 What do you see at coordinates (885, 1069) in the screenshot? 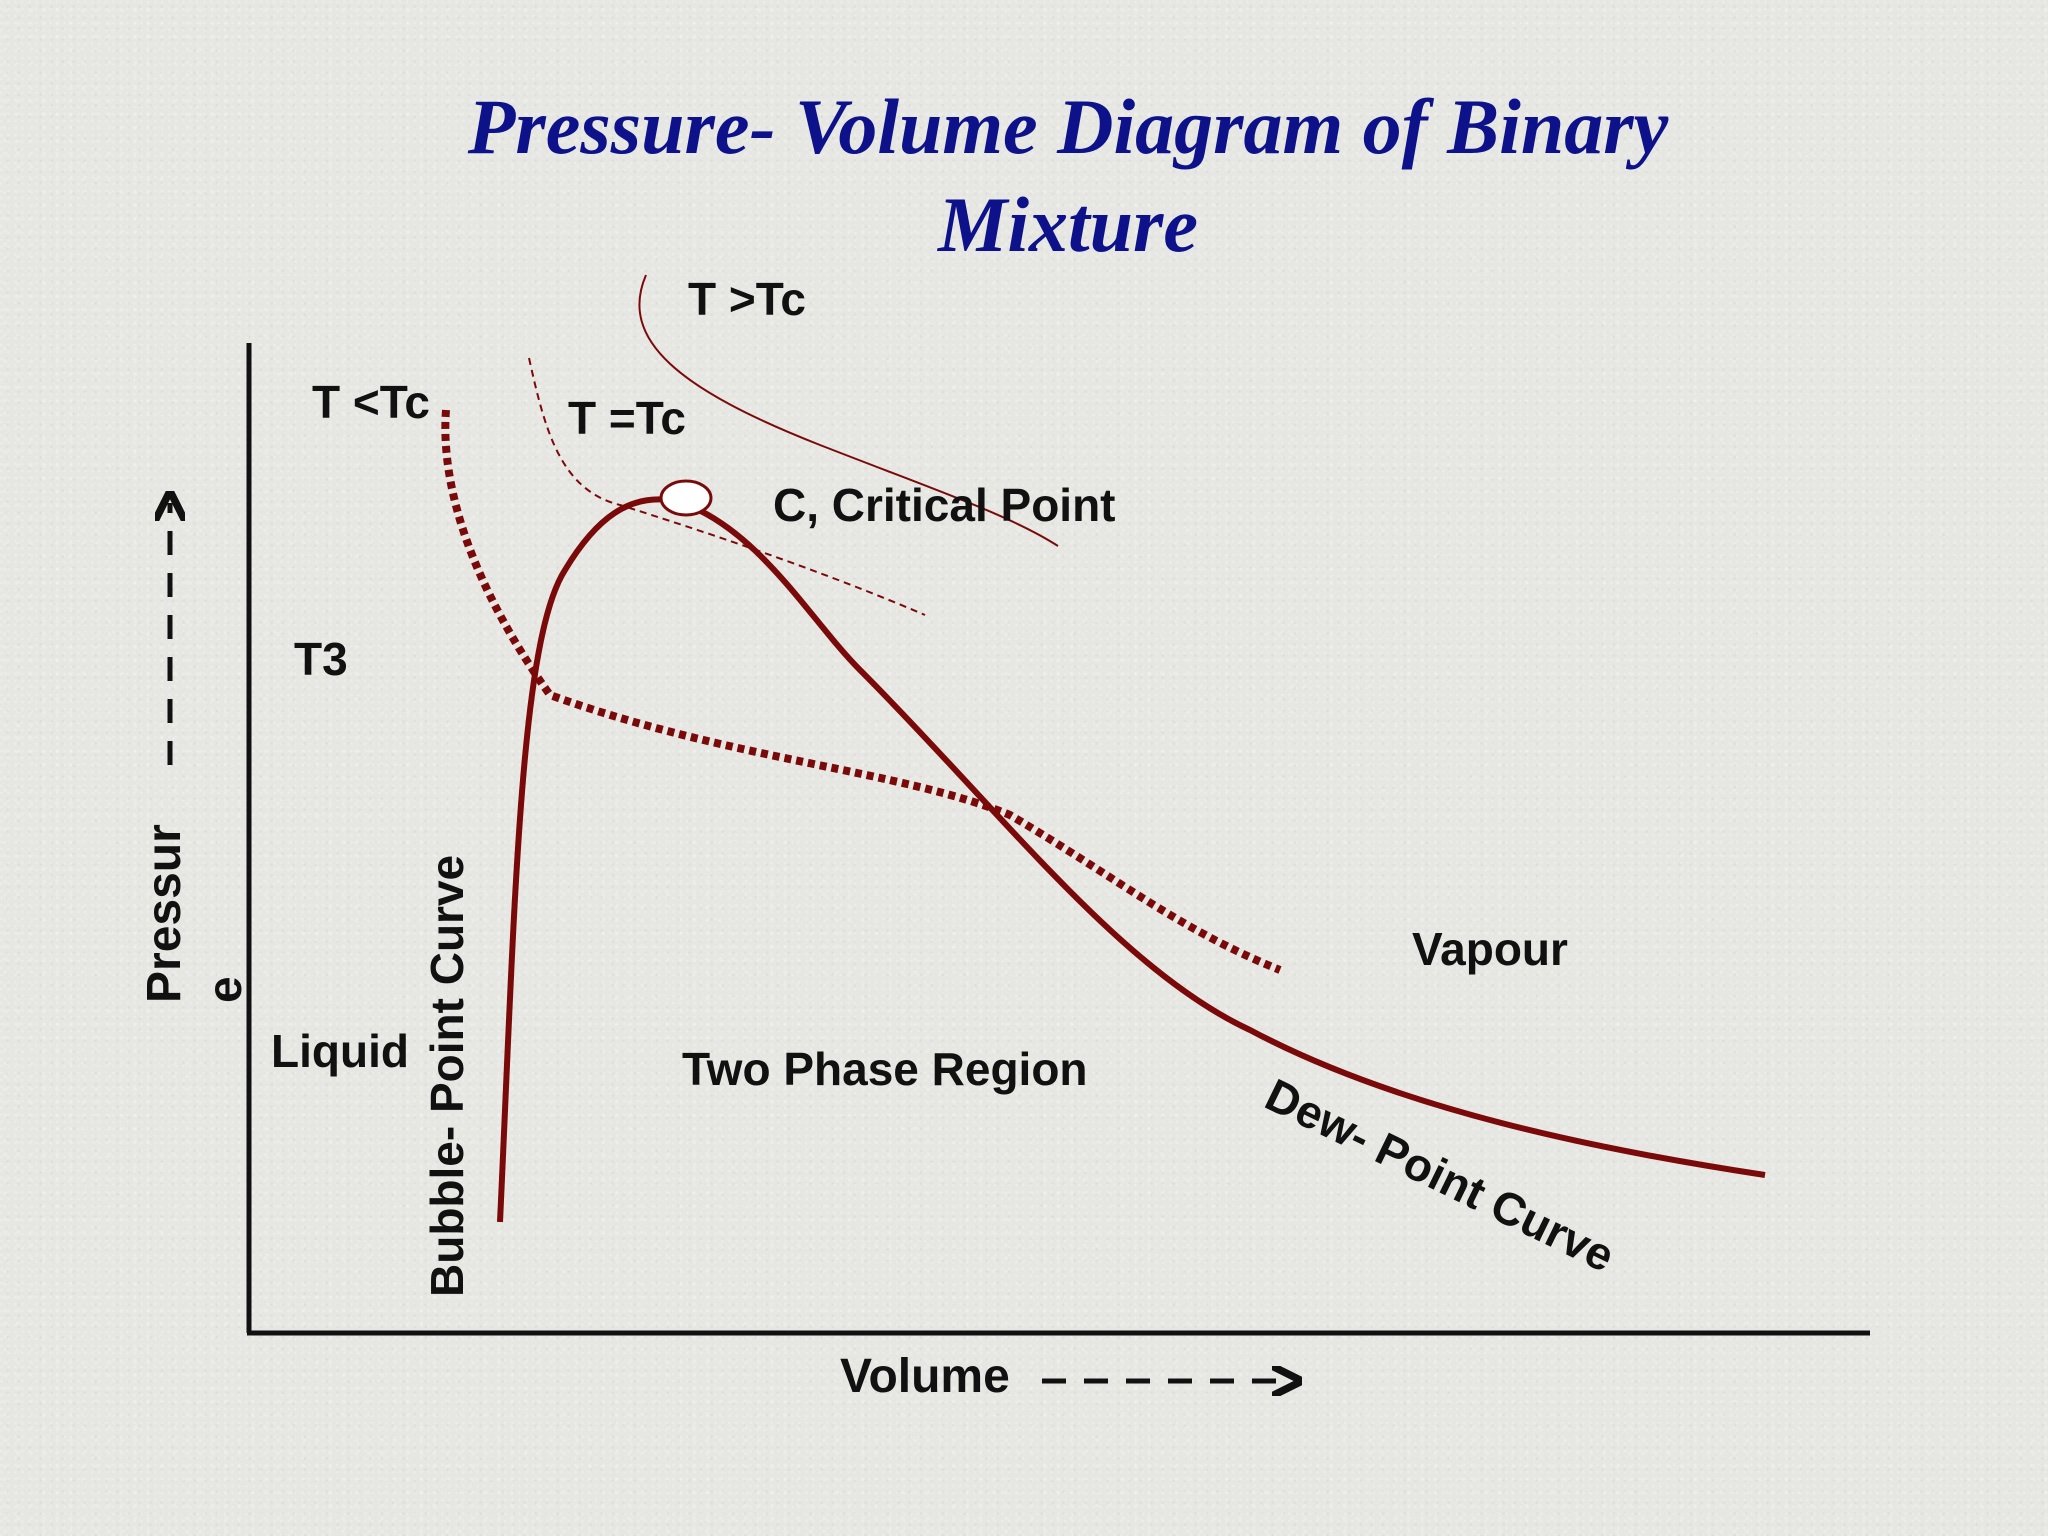
I see `label-two-phase-region: Two Phase Region` at bounding box center [885, 1069].